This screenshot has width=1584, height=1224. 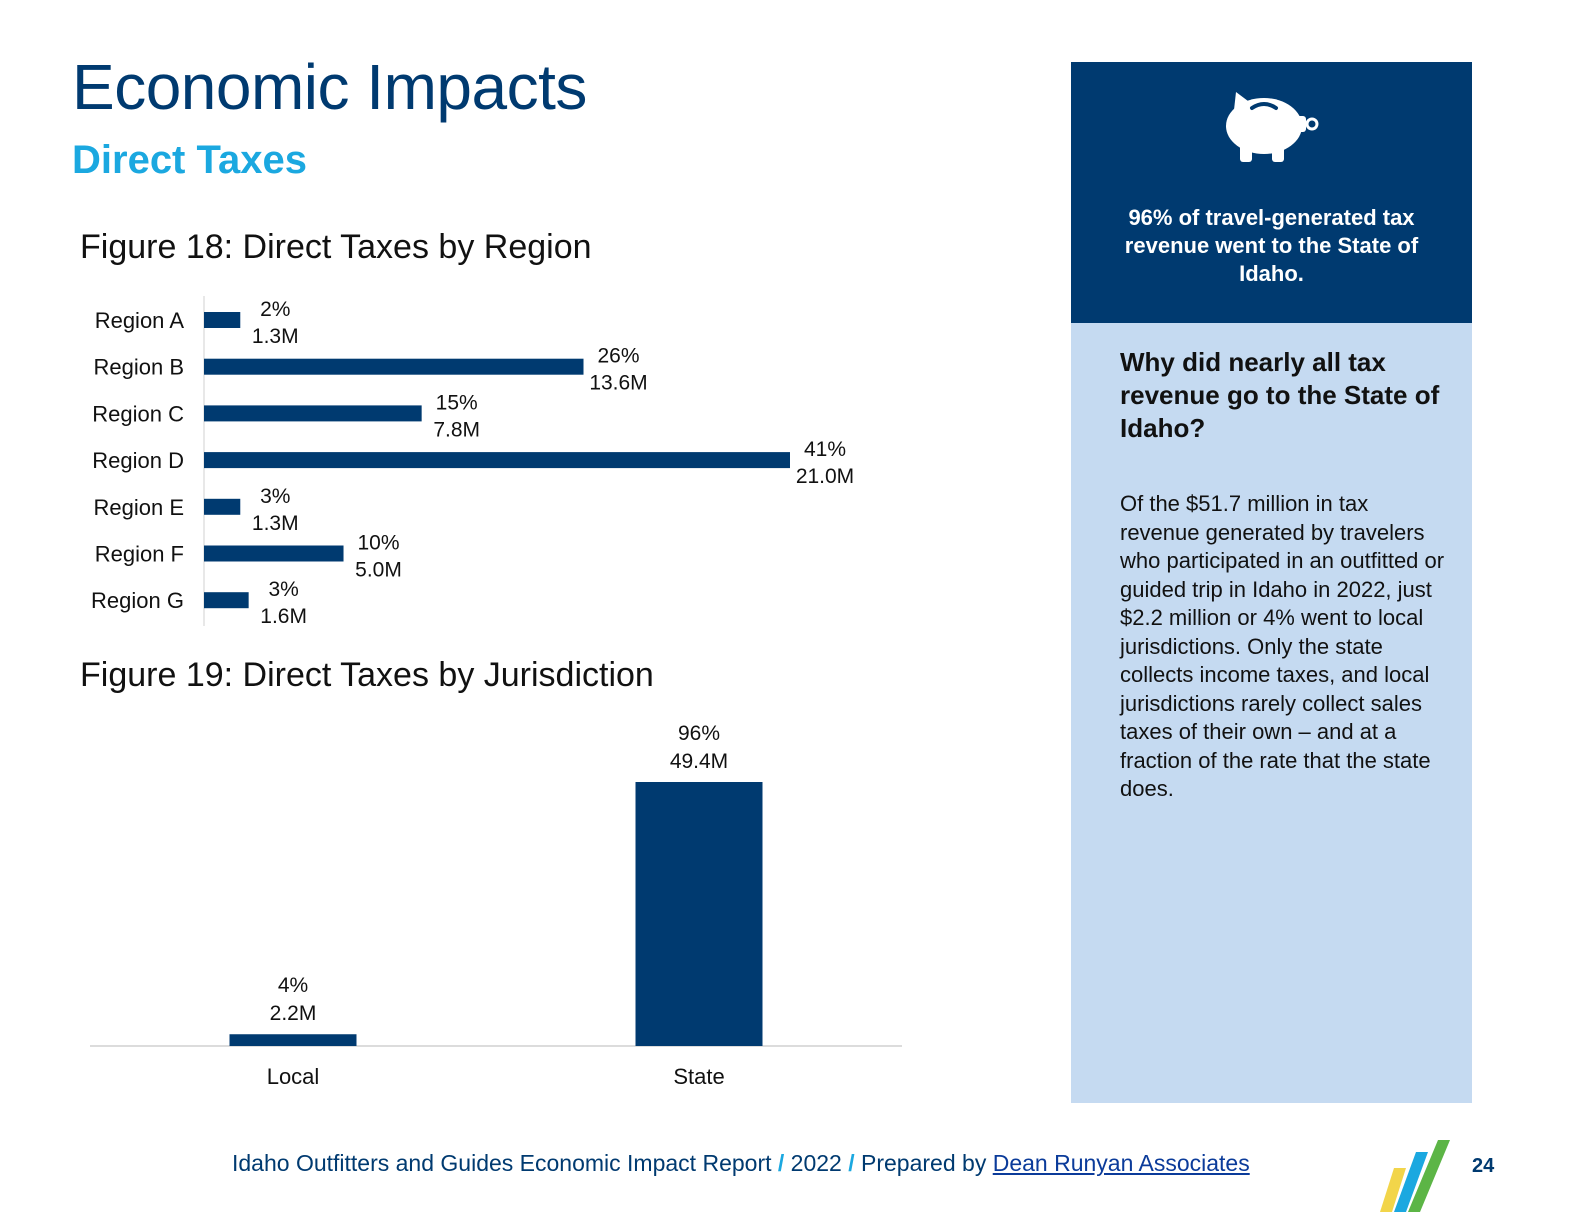 I want to click on value-label: 49.4M, so click(x=699, y=761).